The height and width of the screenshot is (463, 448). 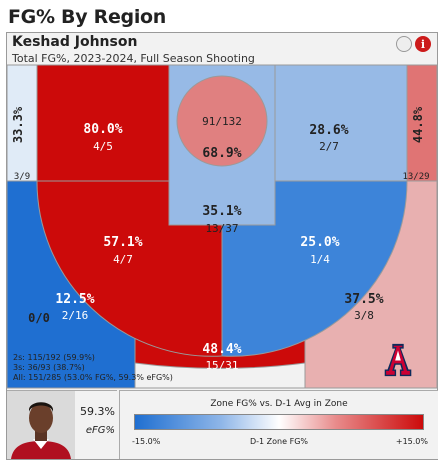 What do you see at coordinates (74, 299) in the screenshot?
I see `label-left-wing-three-pct: 12.5%` at bounding box center [74, 299].